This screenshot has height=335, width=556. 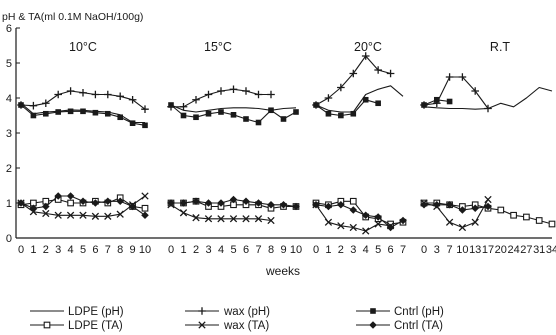 I want to click on legend-item-wax-ta: wax (TA), so click(x=227, y=326).